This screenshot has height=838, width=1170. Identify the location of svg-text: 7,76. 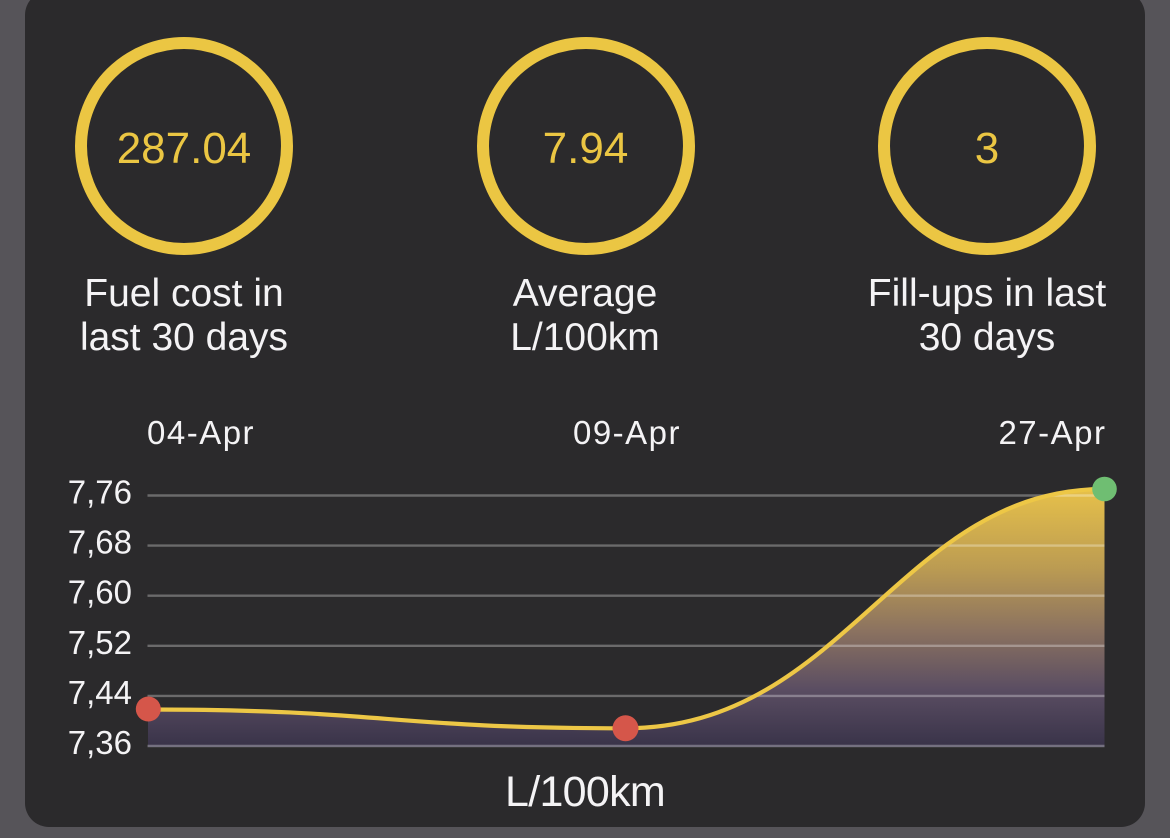
(100, 492).